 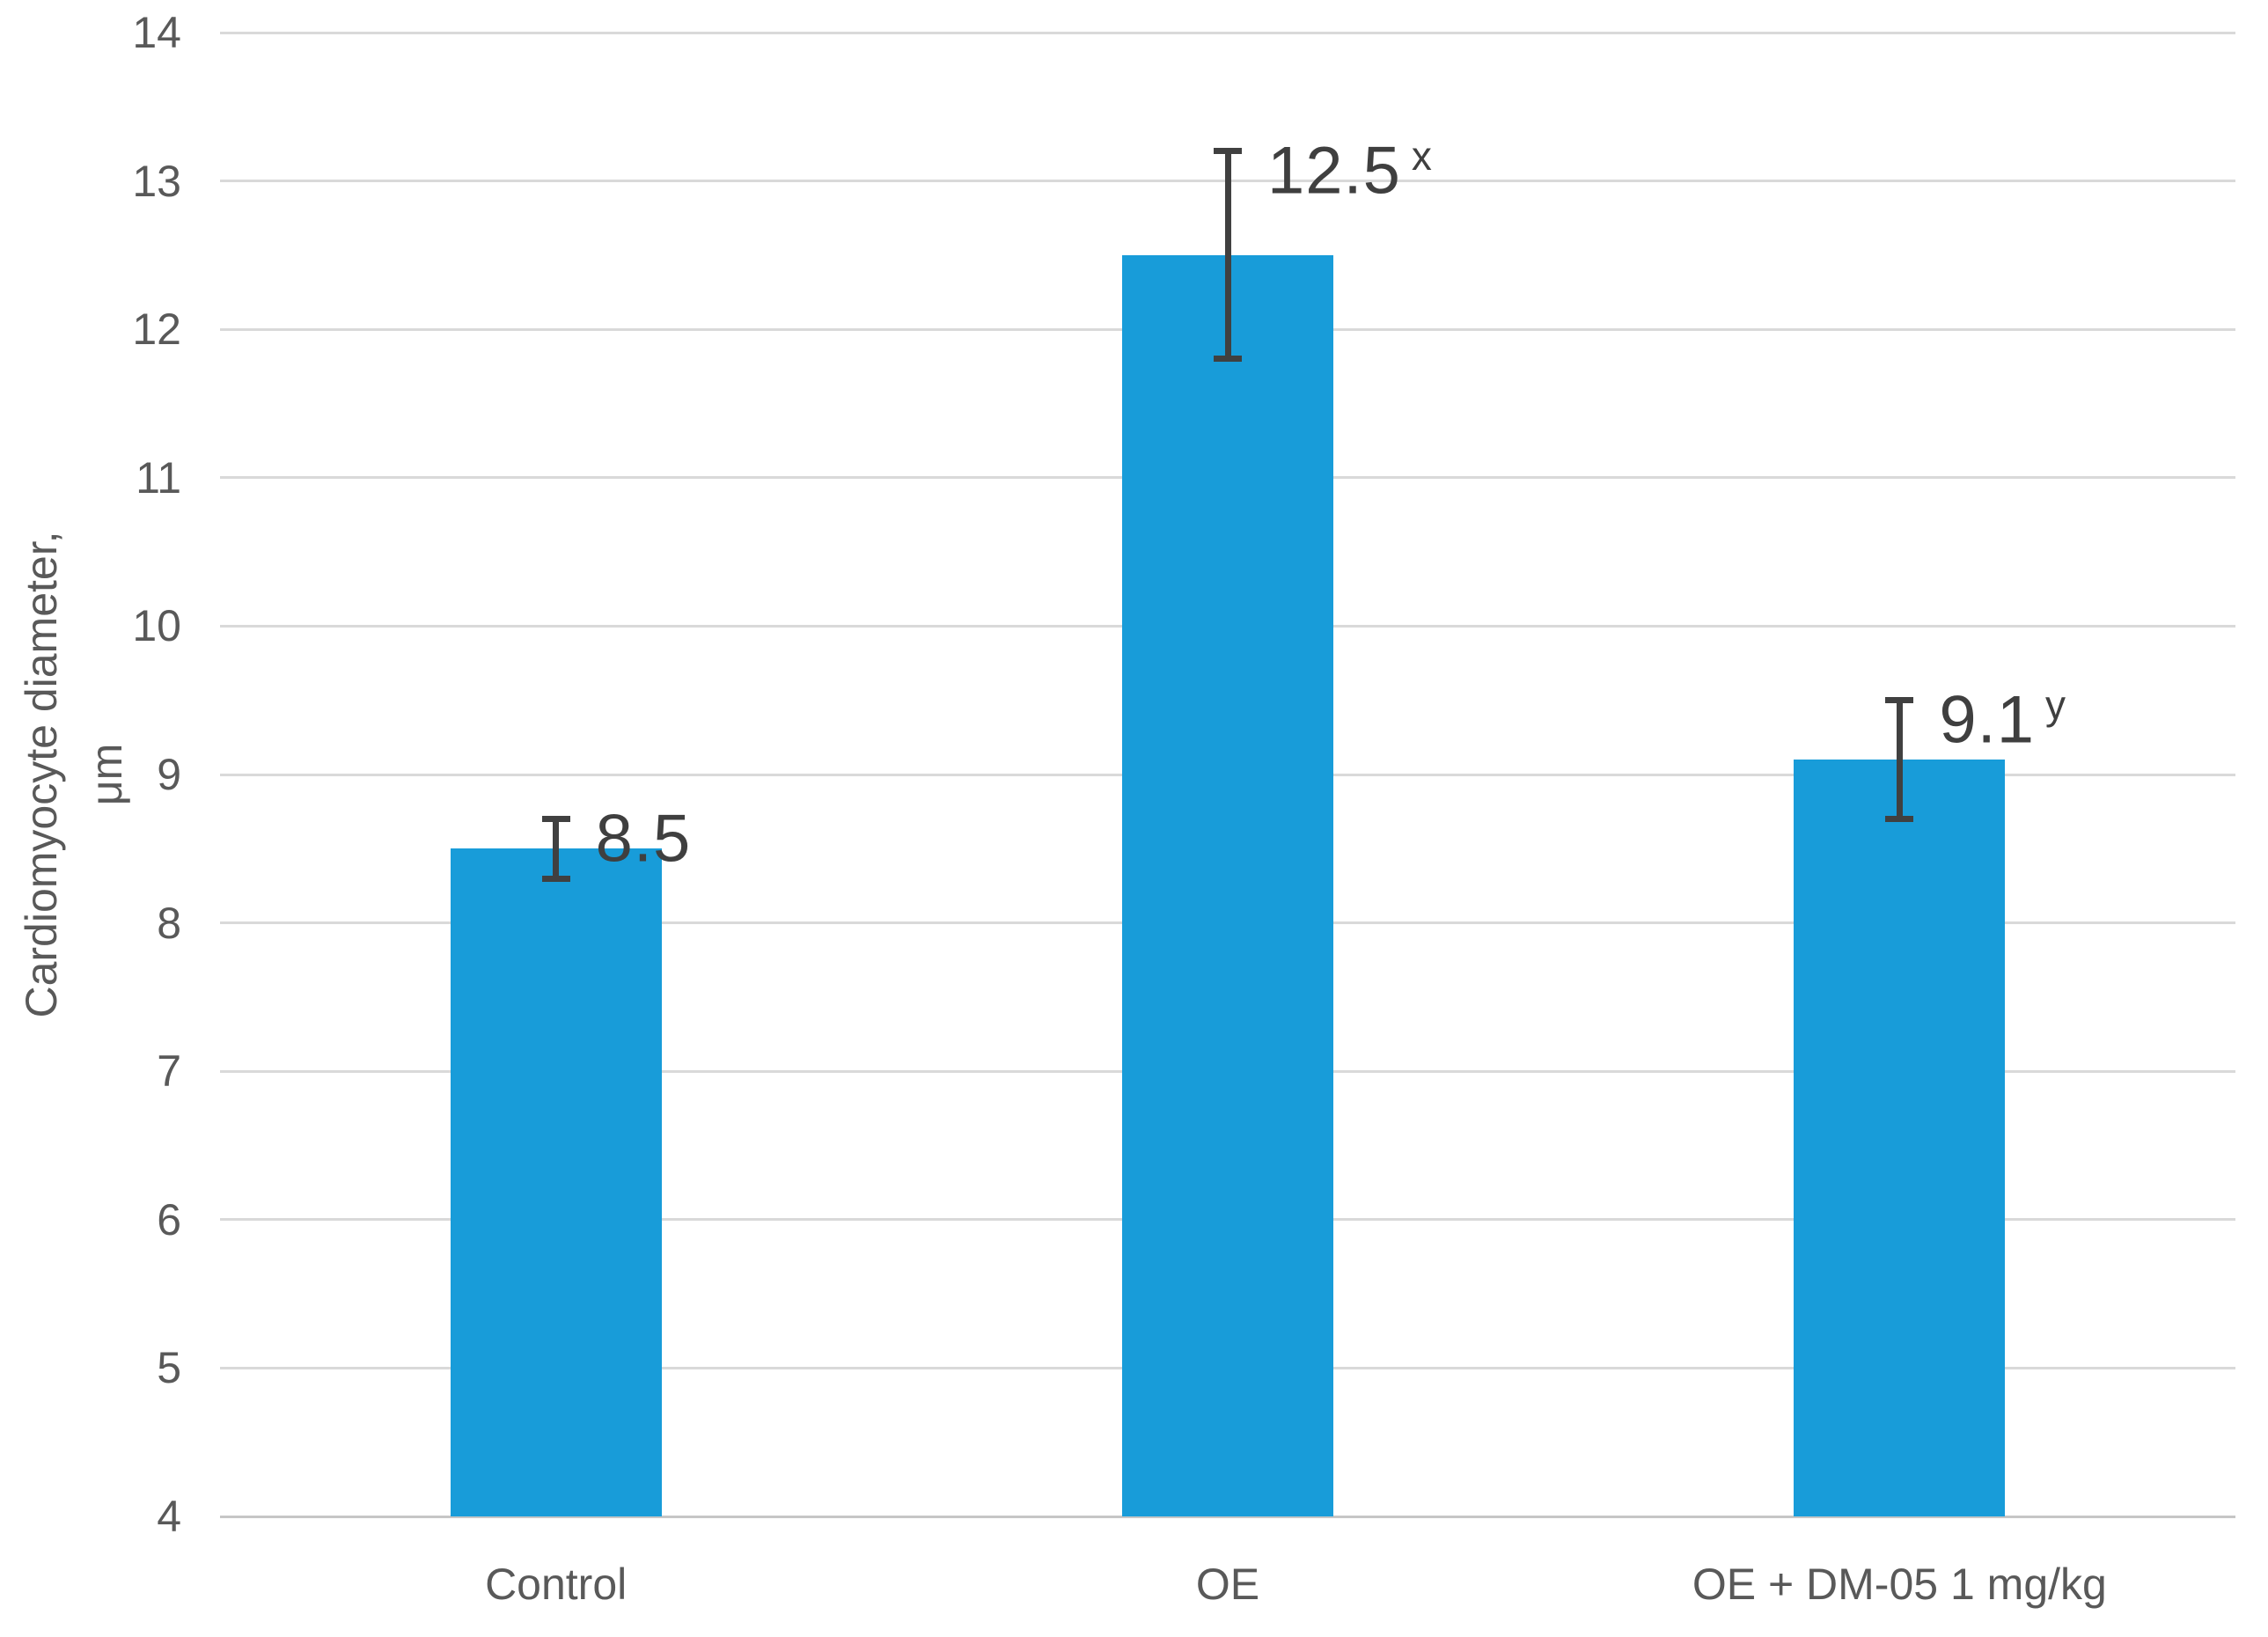 I want to click on y-tick-label: 7, so click(x=169, y=1071).